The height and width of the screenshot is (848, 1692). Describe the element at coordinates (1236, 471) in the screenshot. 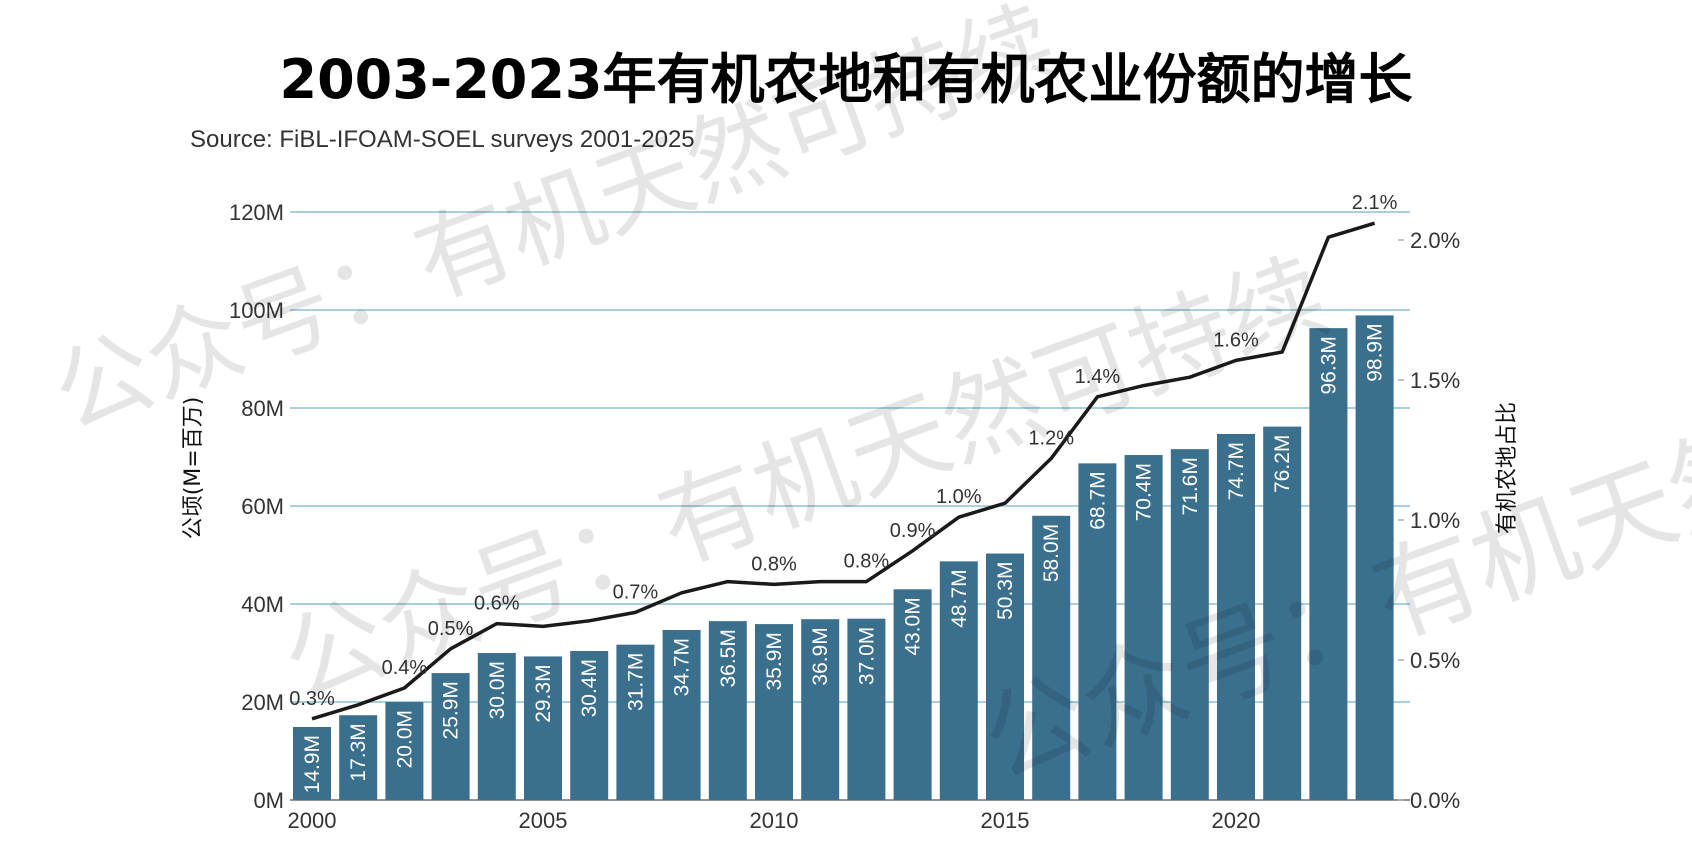

I see `bar-value-label: 74.7M` at that location.